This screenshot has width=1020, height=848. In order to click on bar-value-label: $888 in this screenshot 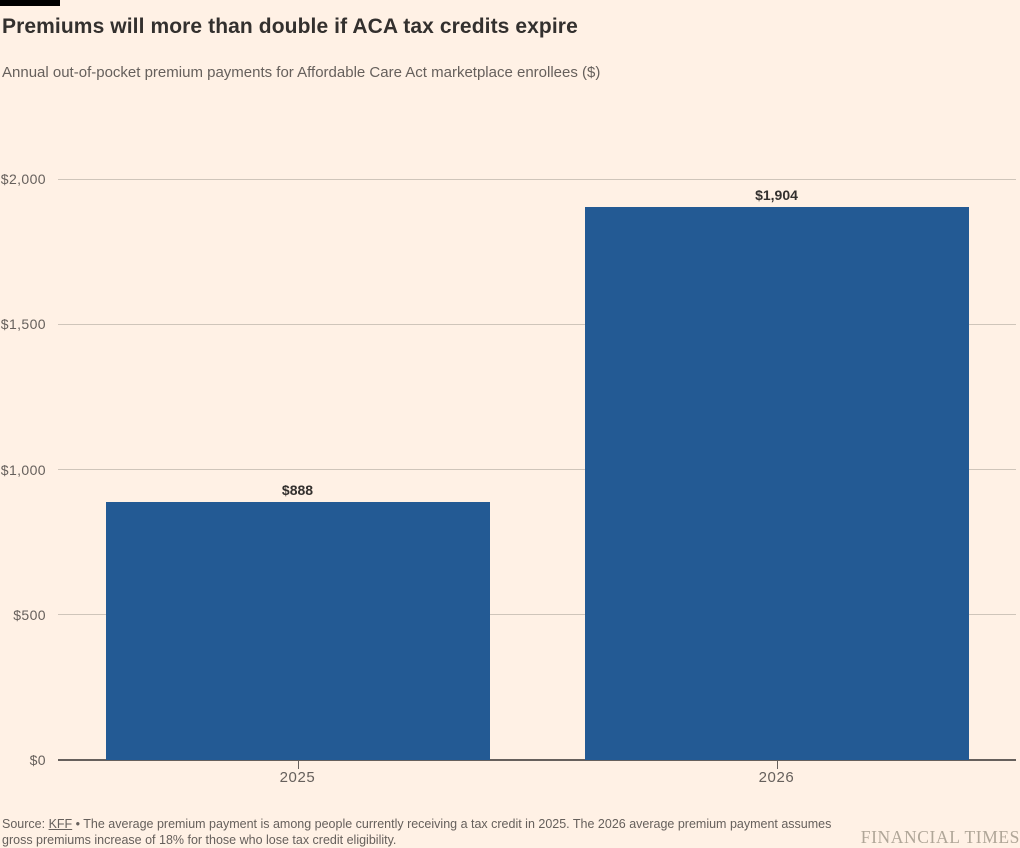, I will do `click(297, 490)`.